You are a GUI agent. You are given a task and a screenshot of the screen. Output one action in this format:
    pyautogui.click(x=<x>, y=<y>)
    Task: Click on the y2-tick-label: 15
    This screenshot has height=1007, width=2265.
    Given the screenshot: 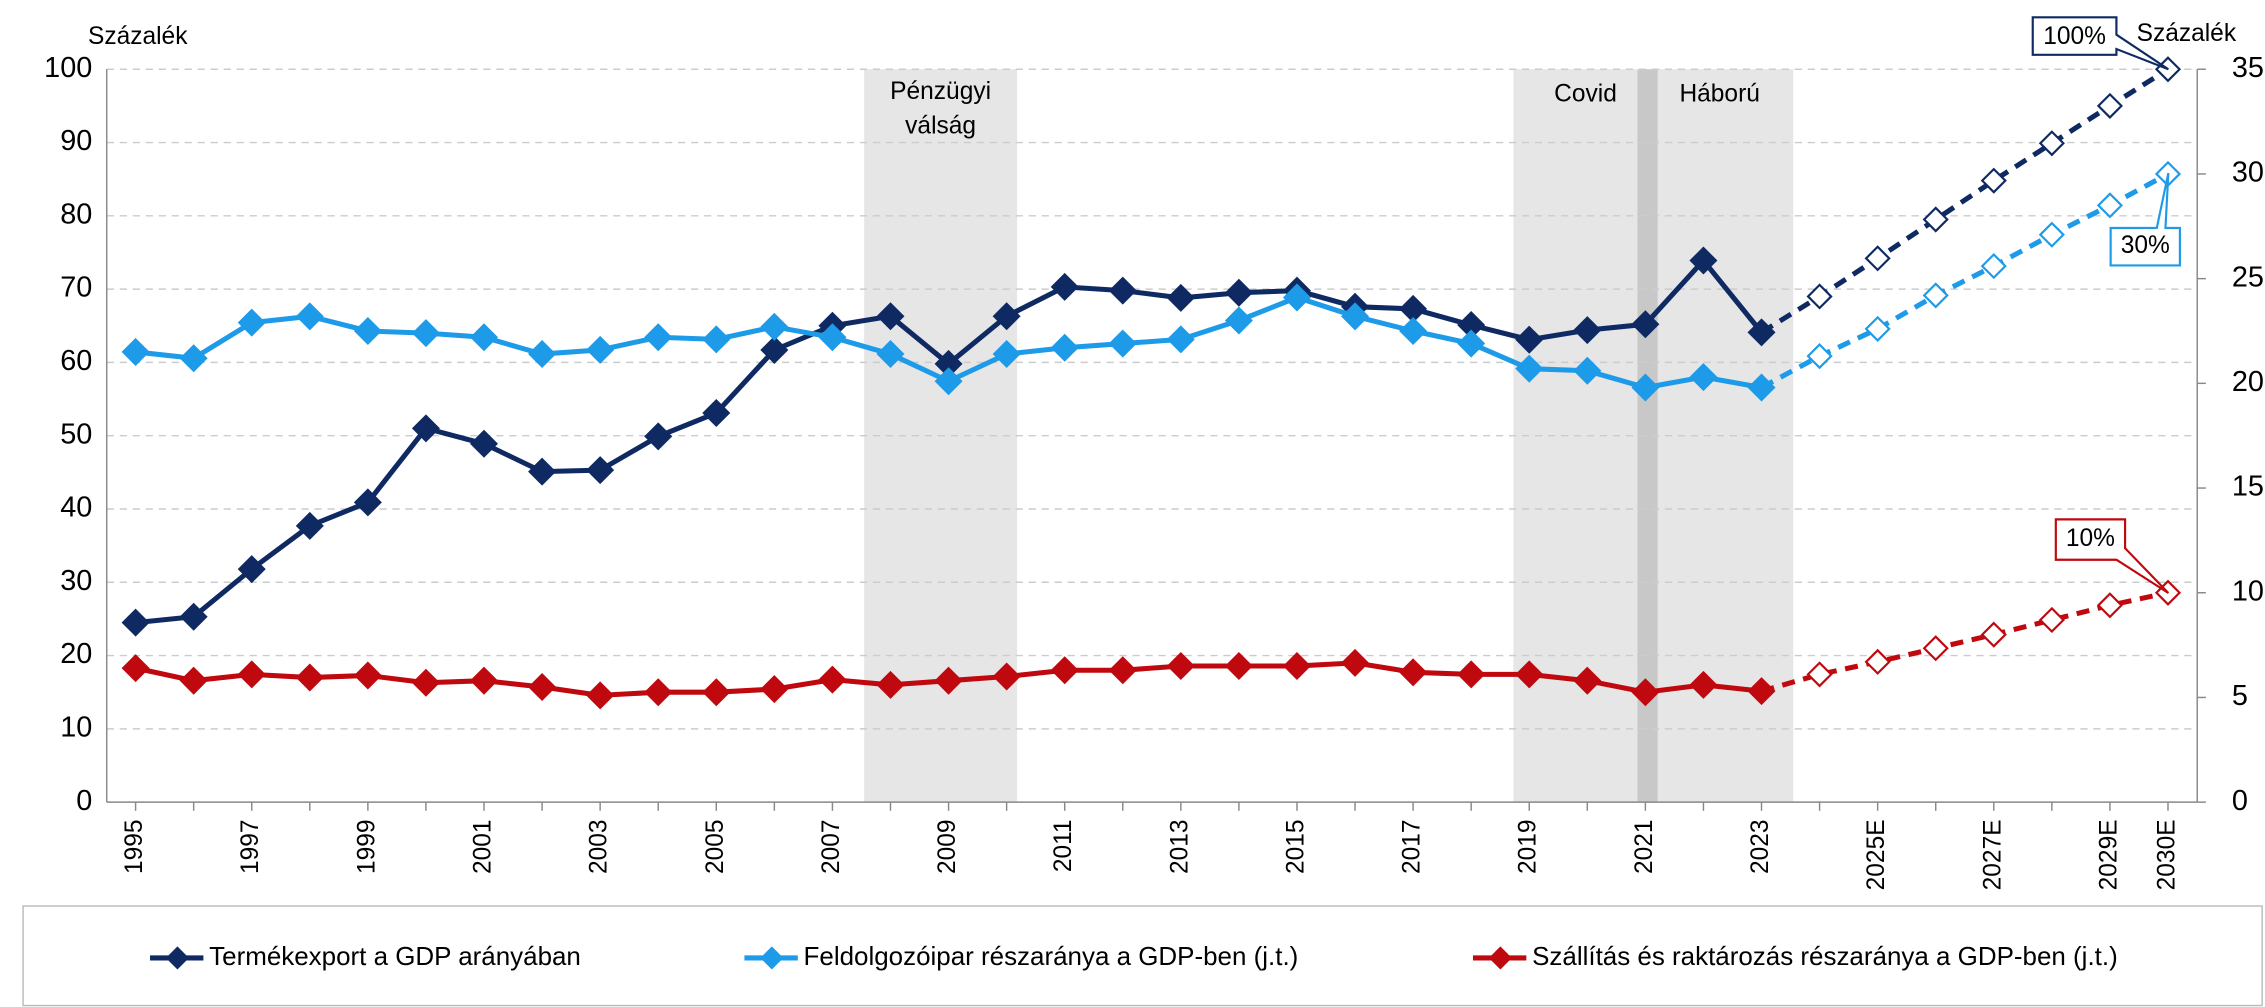 What is the action you would take?
    pyautogui.click(x=2248, y=487)
    